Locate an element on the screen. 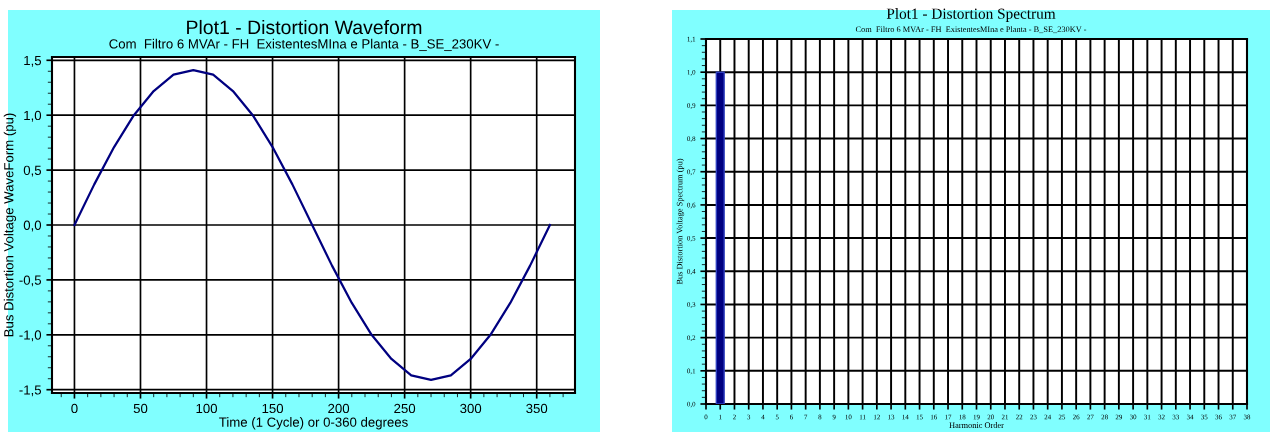 The image size is (1275, 432). y-tick-label: -1,5 is located at coordinates (30, 391).